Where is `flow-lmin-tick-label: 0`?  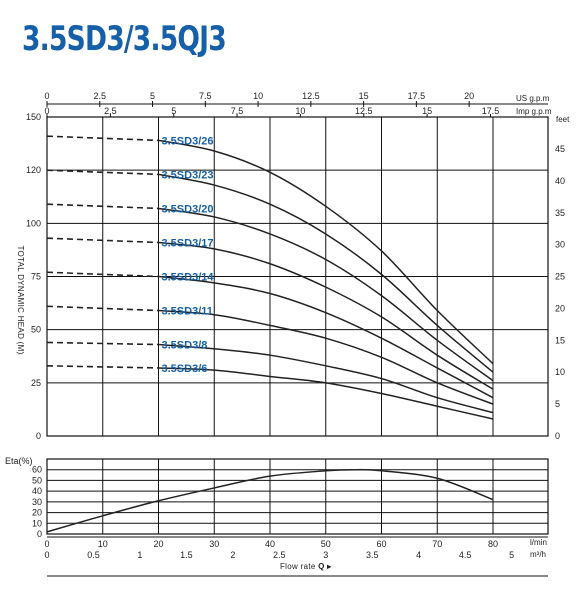 flow-lmin-tick-label: 0 is located at coordinates (46, 544).